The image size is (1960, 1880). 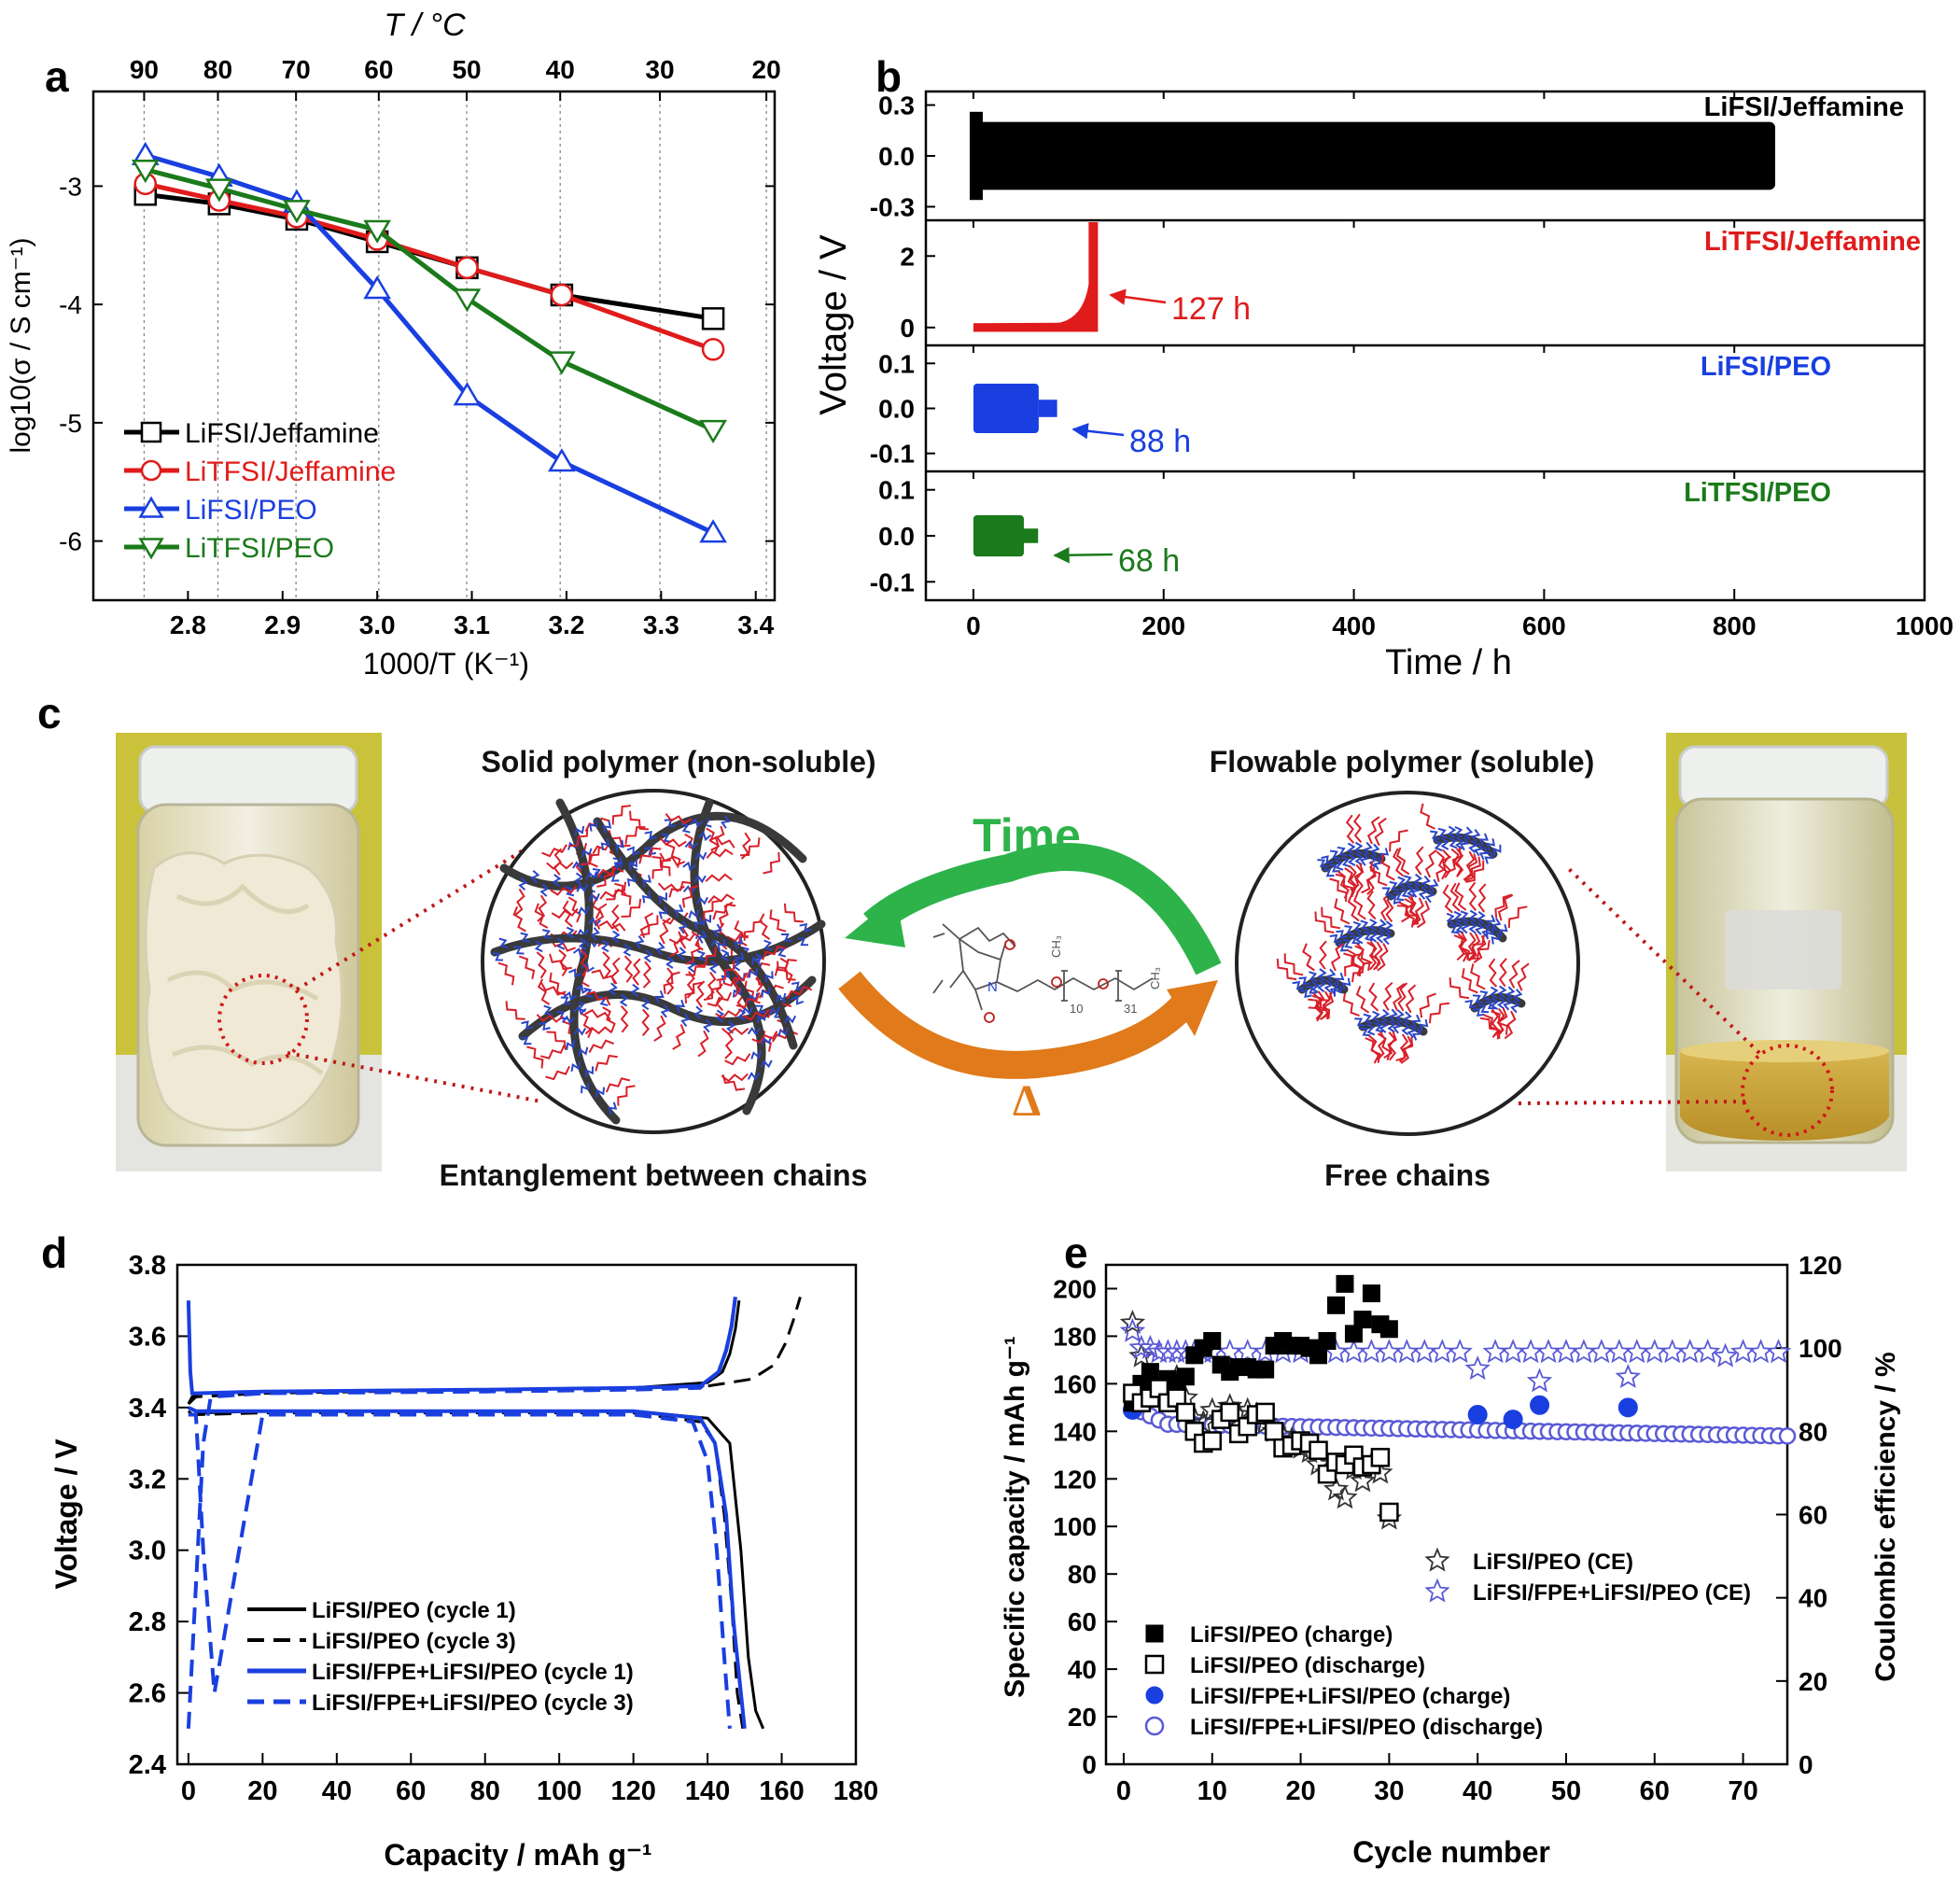 What do you see at coordinates (896, 363) in the screenshot?
I see `b-y-tick-label: 0.1` at bounding box center [896, 363].